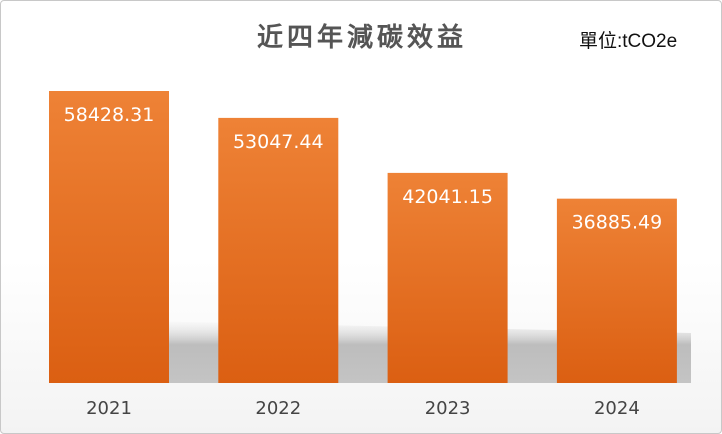 The image size is (722, 434). Describe the element at coordinates (278, 250) in the screenshot. I see `bar-2022` at that location.